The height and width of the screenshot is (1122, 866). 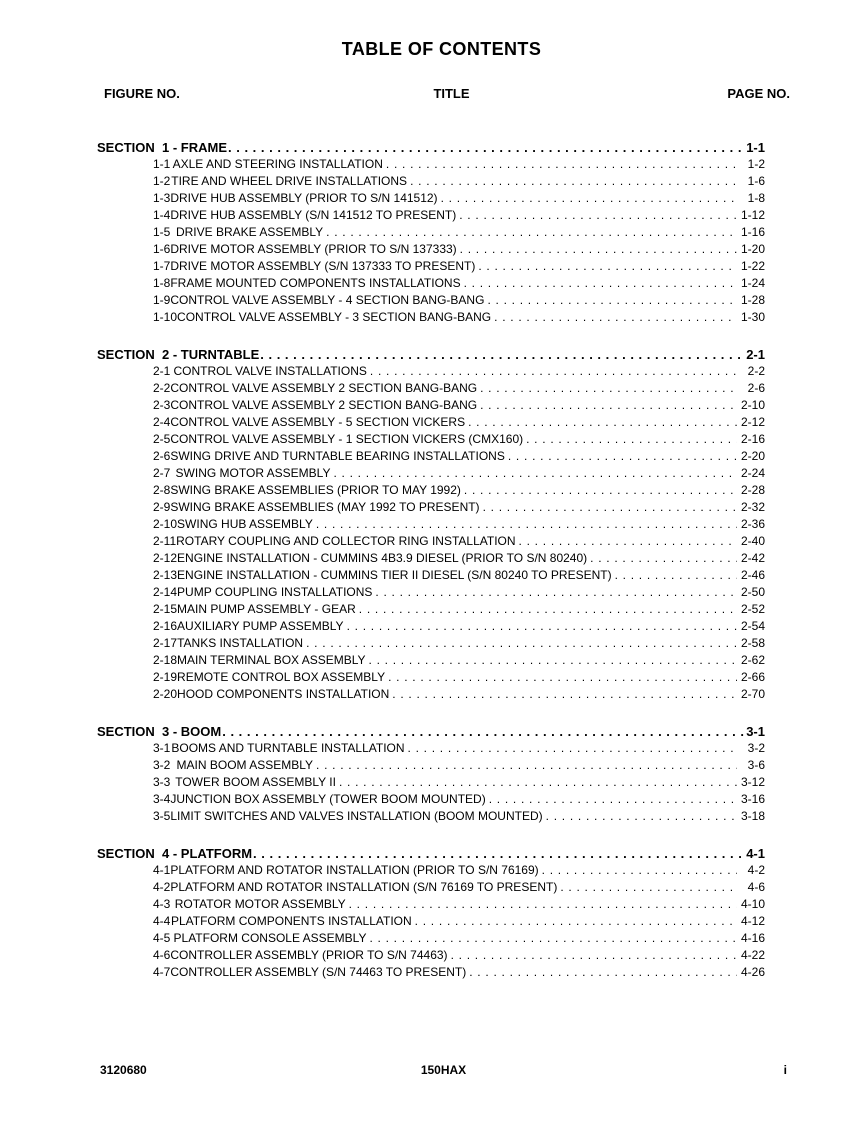 I want to click on section-header-row: SECTION 4 - PLATFORM 4-1, so click(x=431, y=853).